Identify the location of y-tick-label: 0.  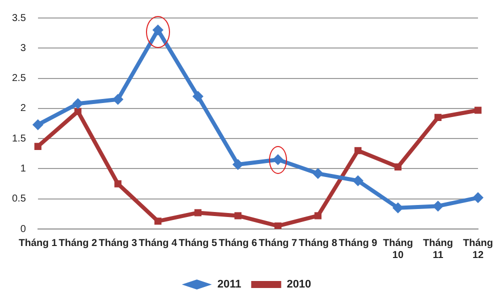
(23, 229).